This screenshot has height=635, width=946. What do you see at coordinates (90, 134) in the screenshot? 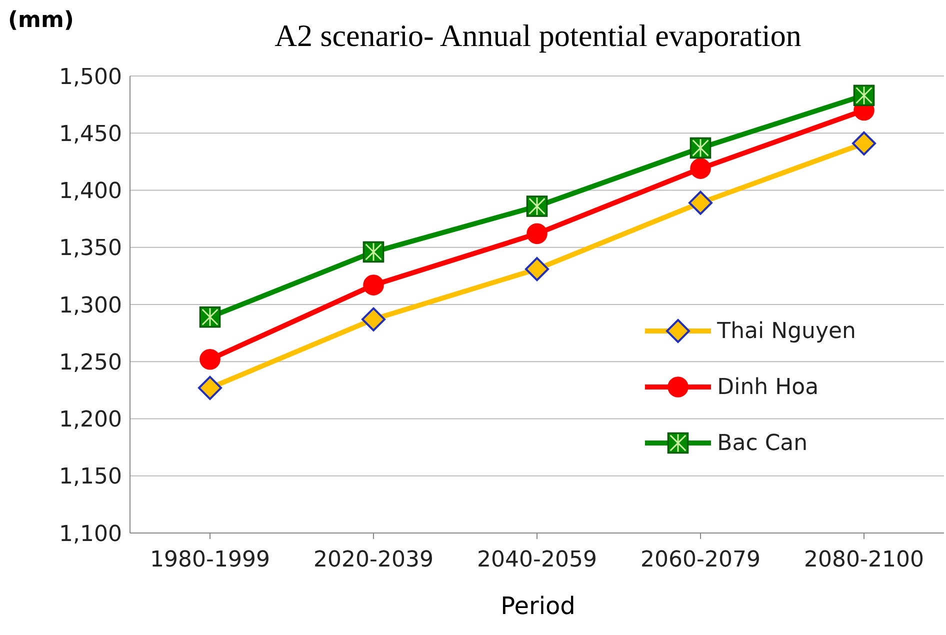
I see `y-tick-label: 1,450` at bounding box center [90, 134].